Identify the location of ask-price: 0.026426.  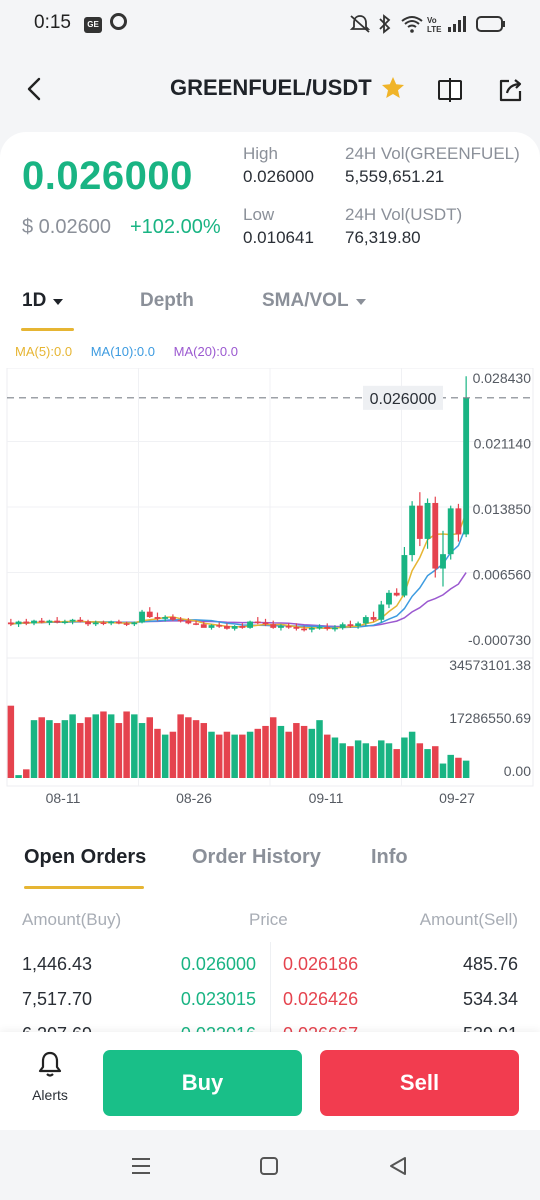
(321, 999).